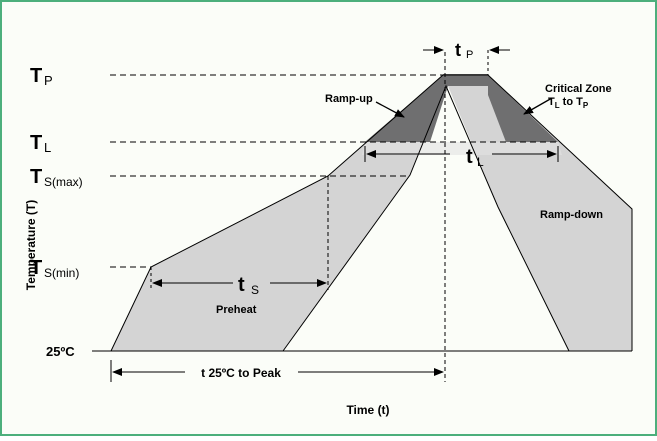  Describe the element at coordinates (390, 109) in the screenshot. I see `ramp-up-pointer` at that location.